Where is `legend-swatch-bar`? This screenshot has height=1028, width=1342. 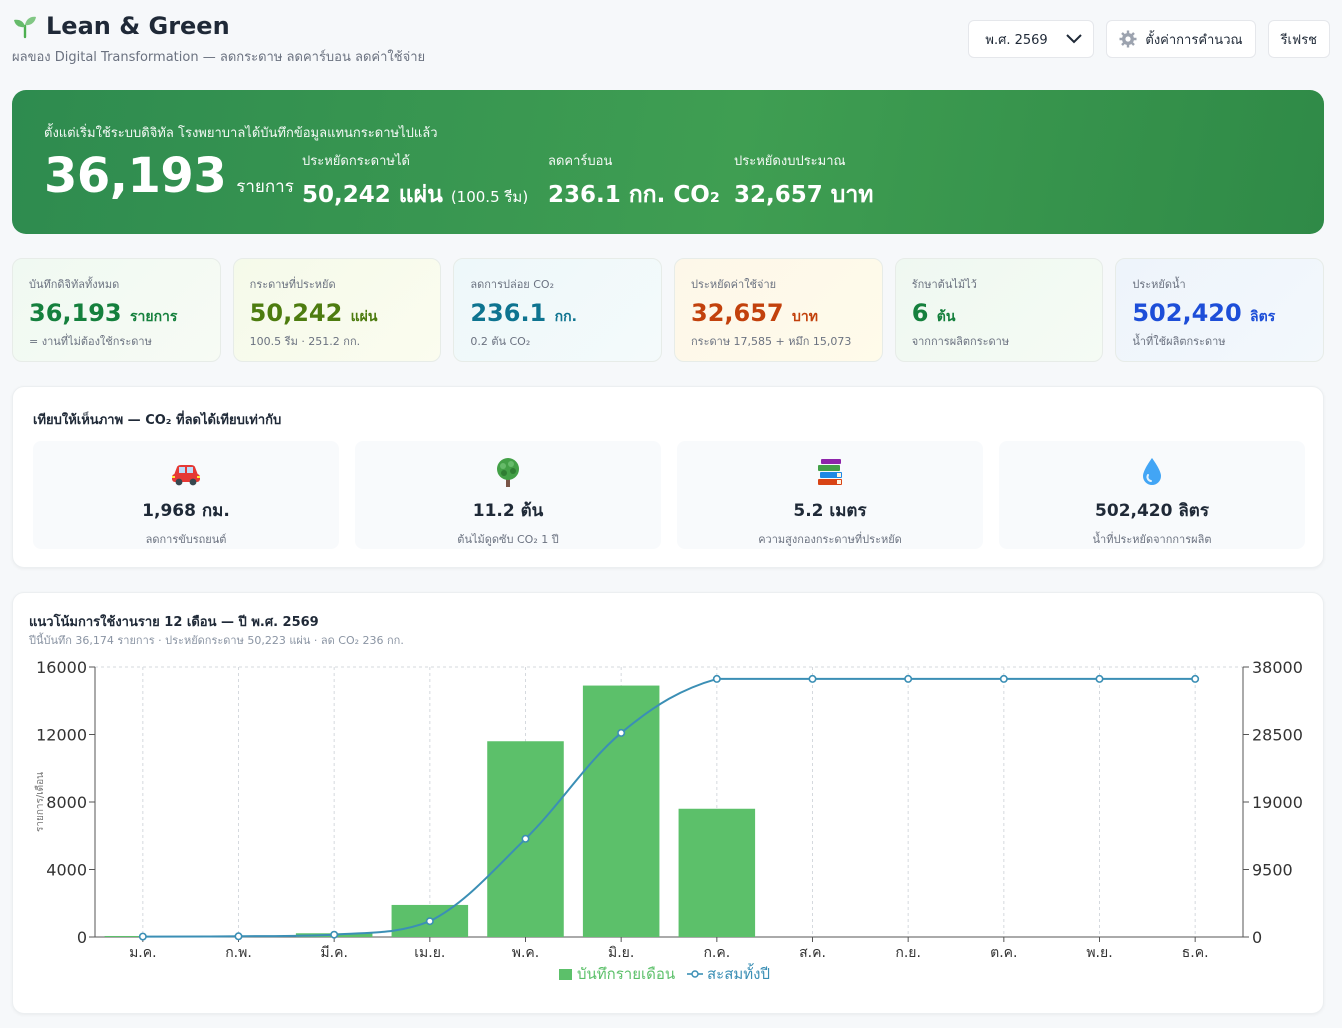 legend-swatch-bar is located at coordinates (565, 974).